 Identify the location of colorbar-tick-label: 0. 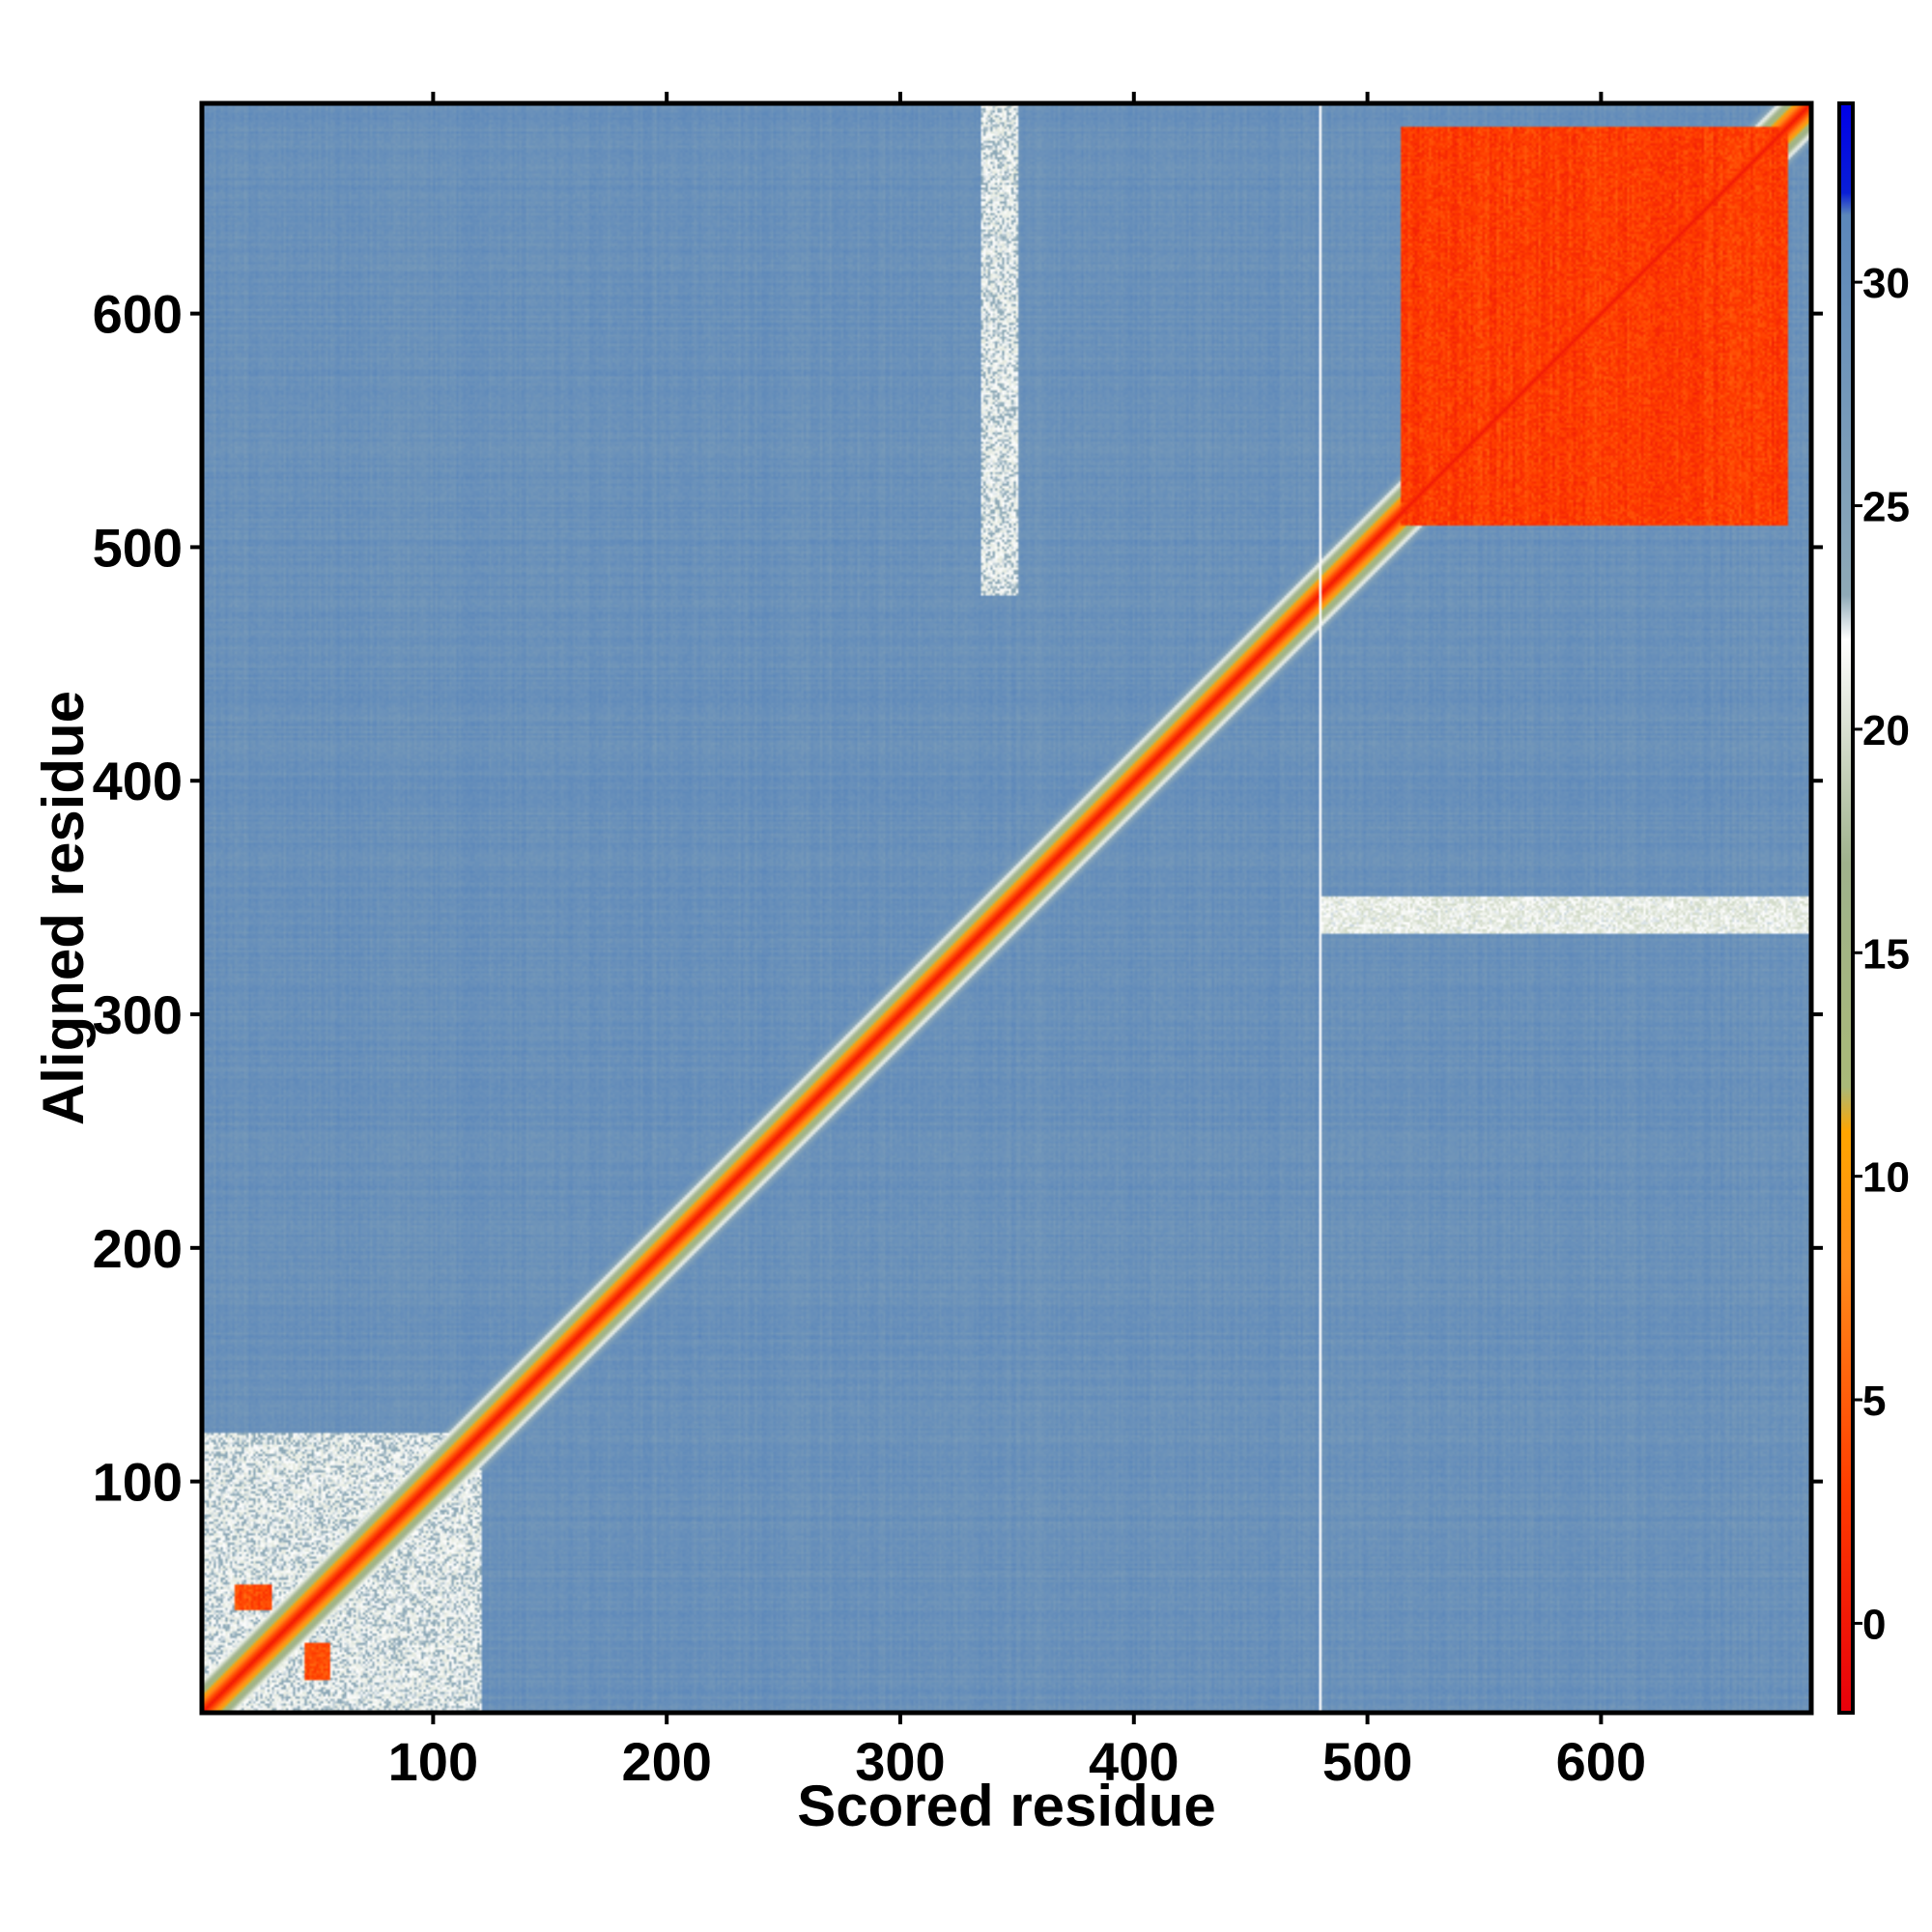
(1874, 1624).